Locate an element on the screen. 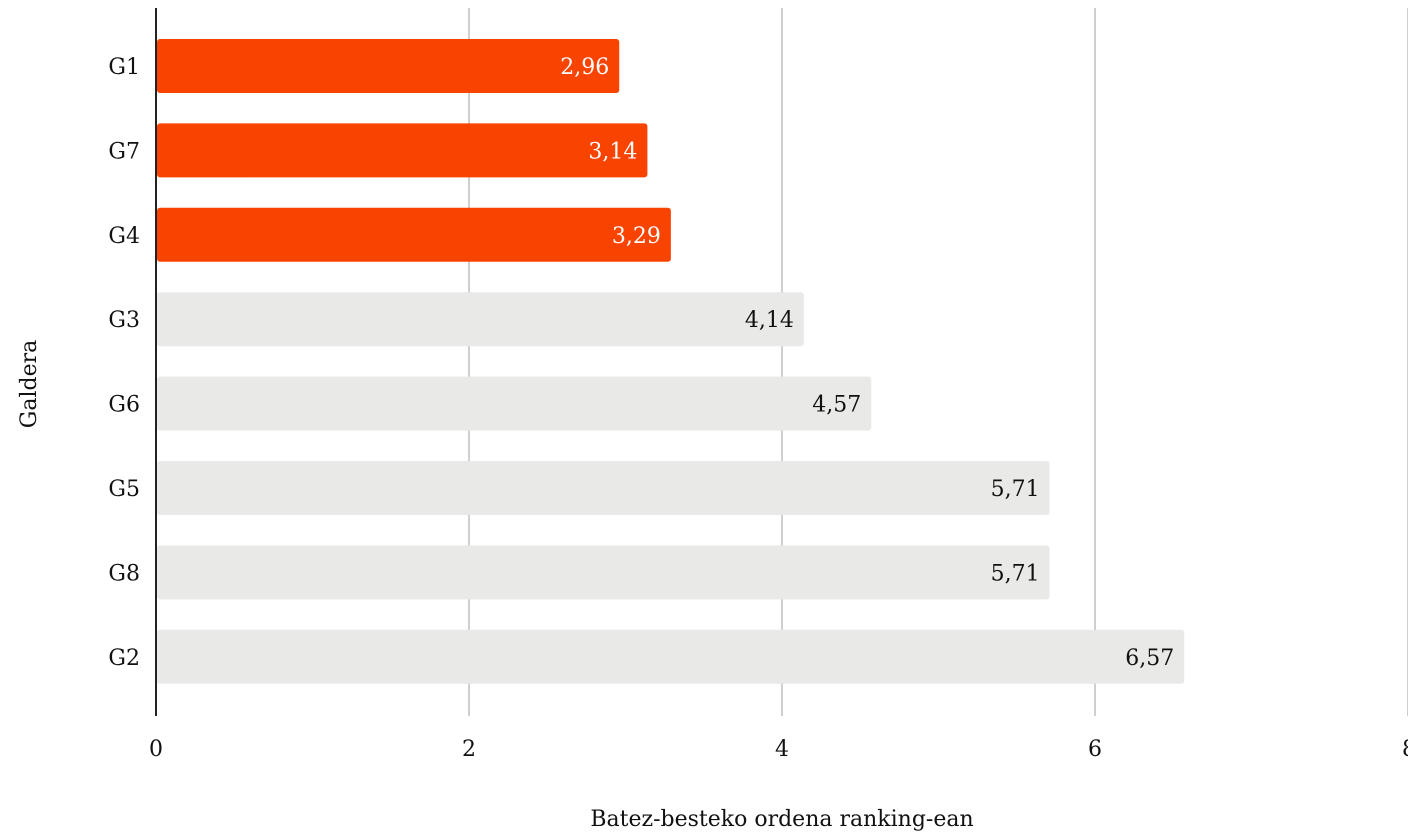  x-tick-label: 0 is located at coordinates (156, 749).